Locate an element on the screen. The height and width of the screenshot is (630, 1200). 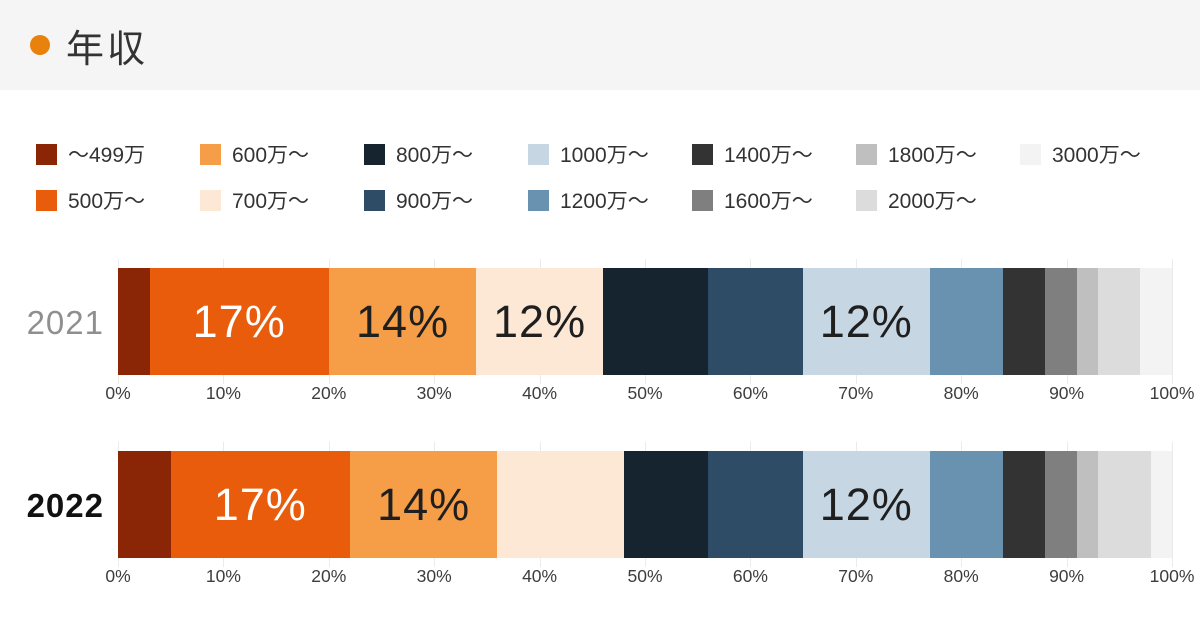
legend-item-label: 1200万～ is located at coordinates (604, 201).